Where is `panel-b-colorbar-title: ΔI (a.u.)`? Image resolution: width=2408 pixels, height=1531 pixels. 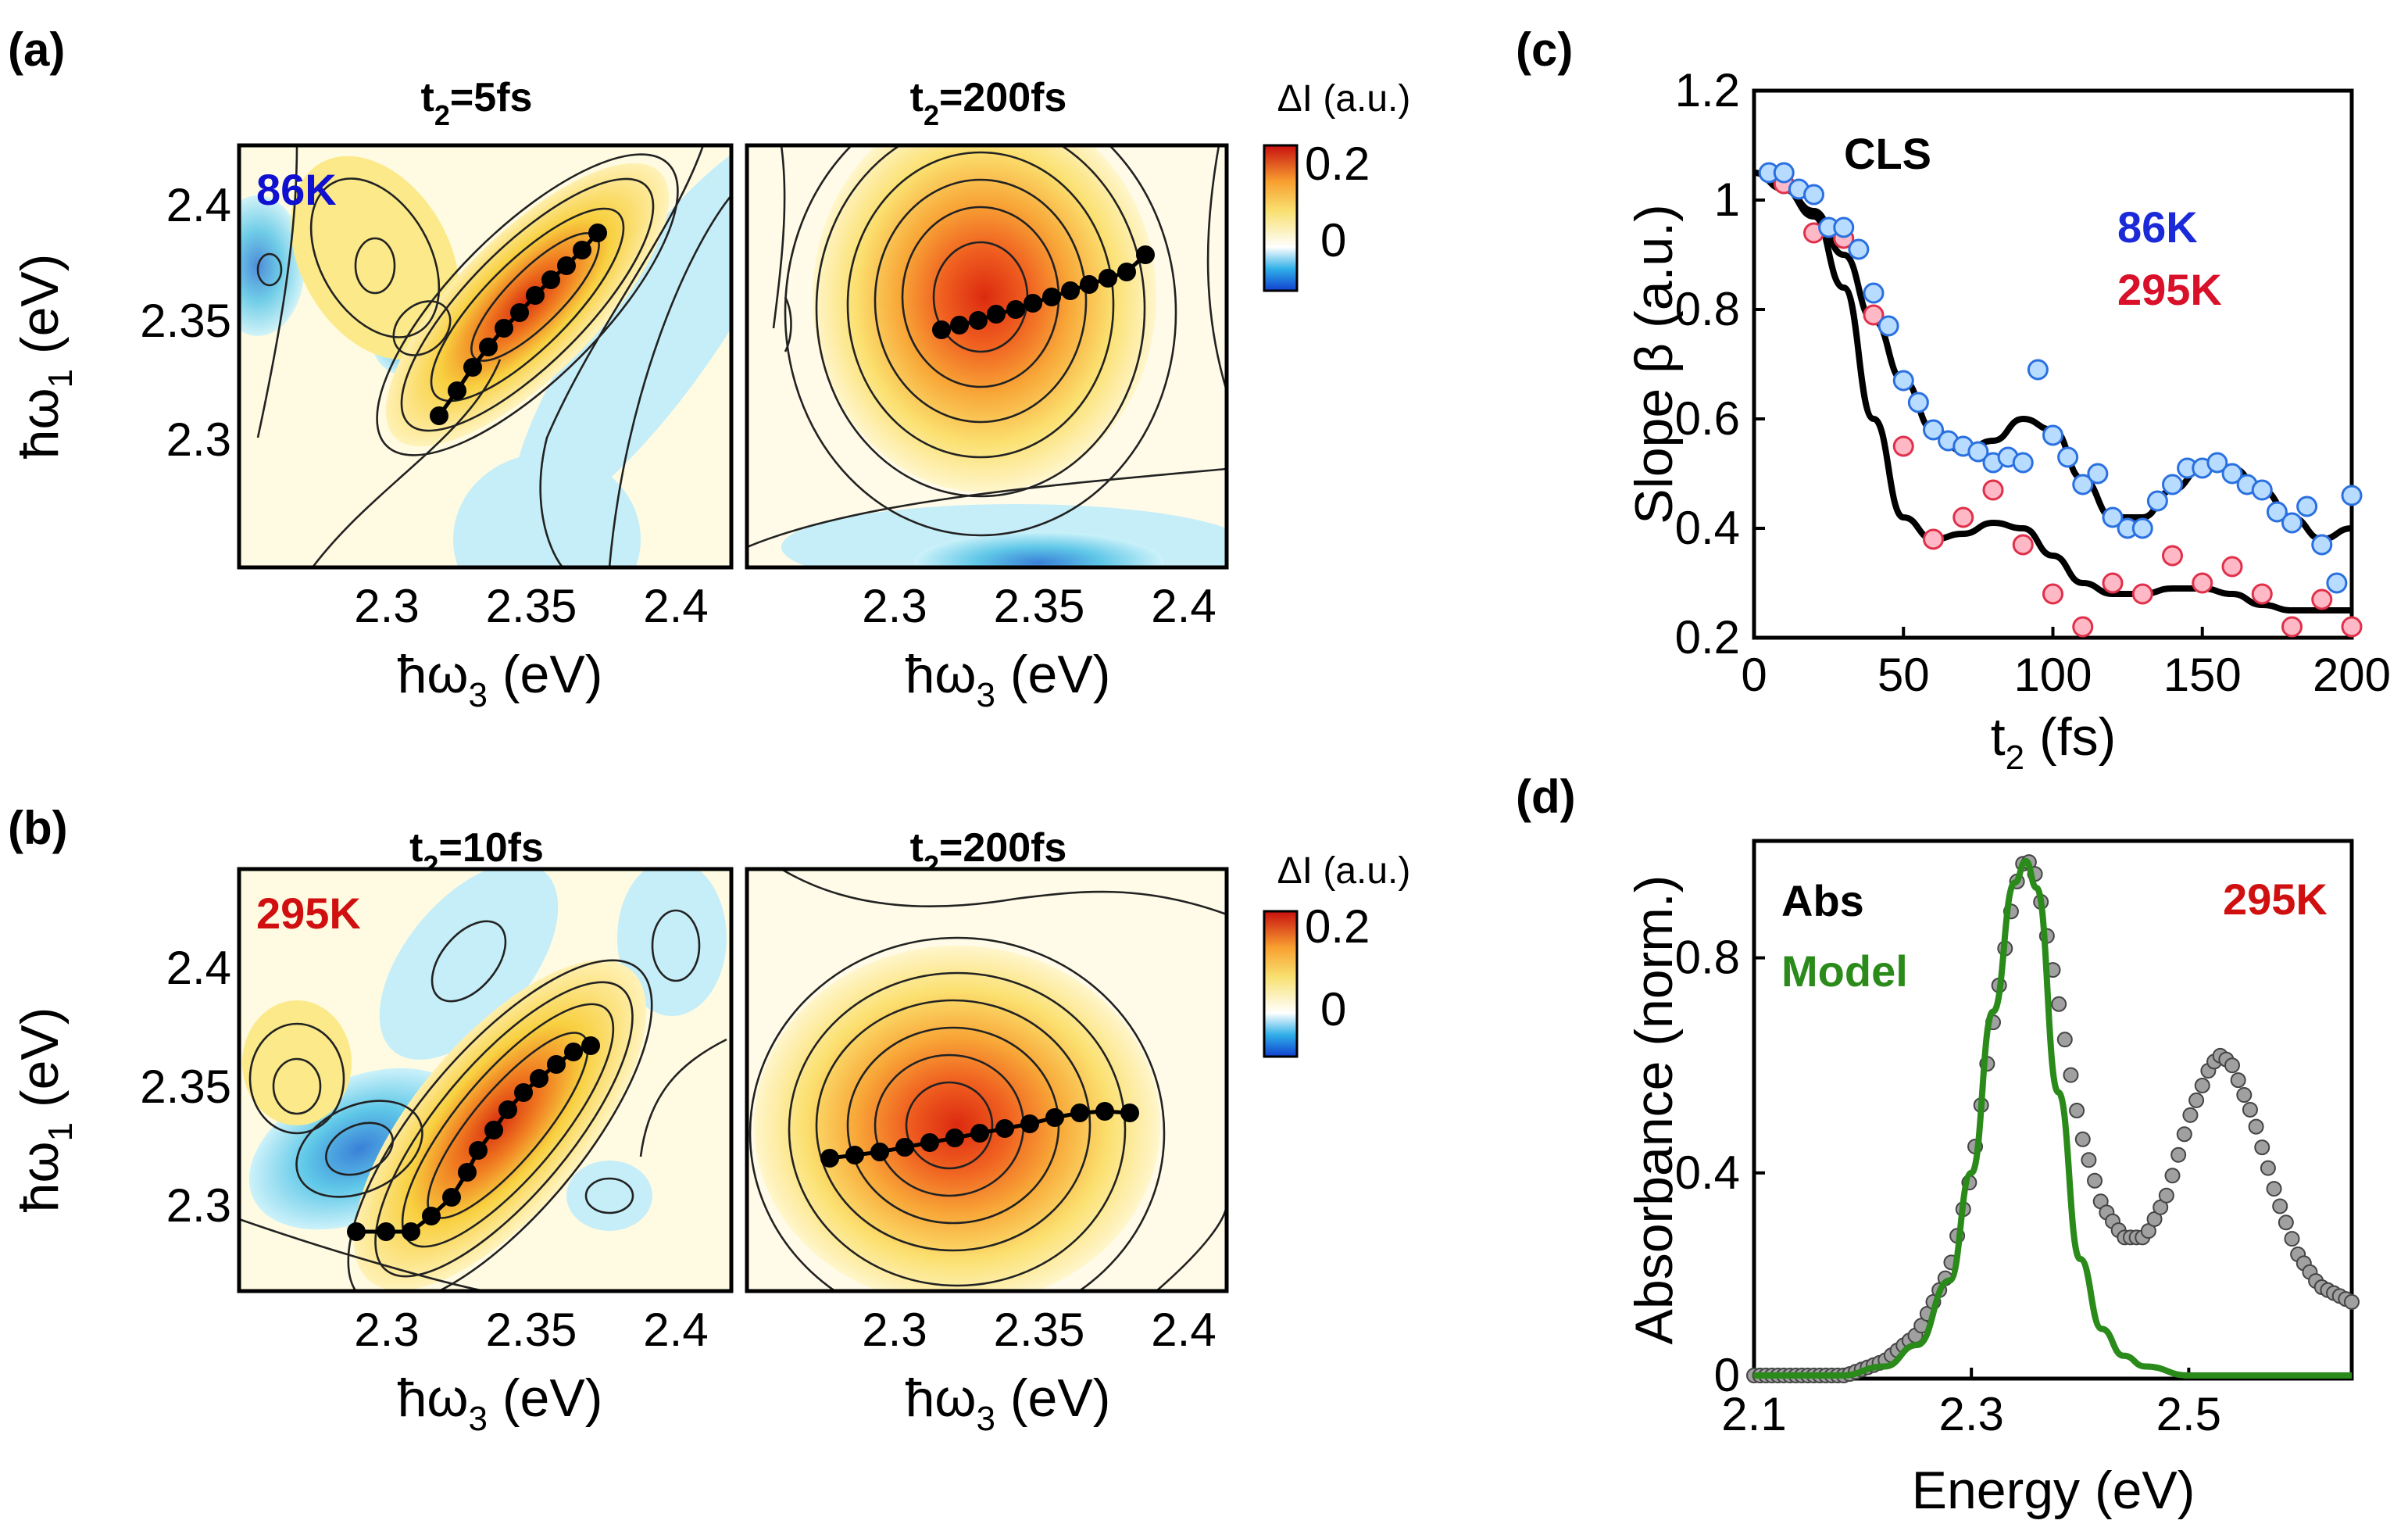
panel-b-colorbar-title: ΔI (a.u.) is located at coordinates (1344, 871).